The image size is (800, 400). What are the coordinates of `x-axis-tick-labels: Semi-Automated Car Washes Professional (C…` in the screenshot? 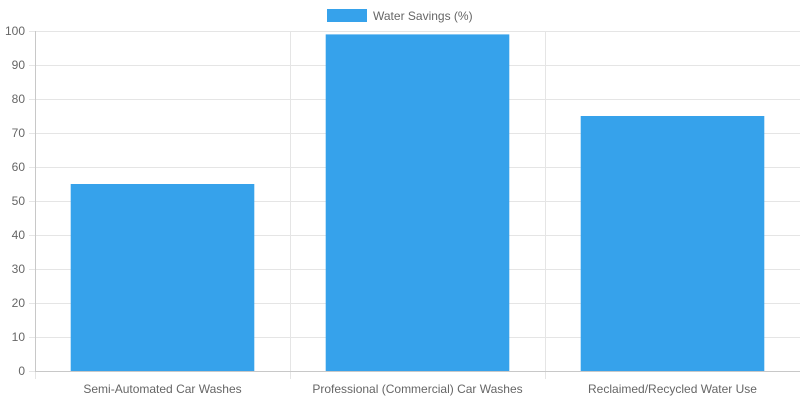 It's located at (420, 389).